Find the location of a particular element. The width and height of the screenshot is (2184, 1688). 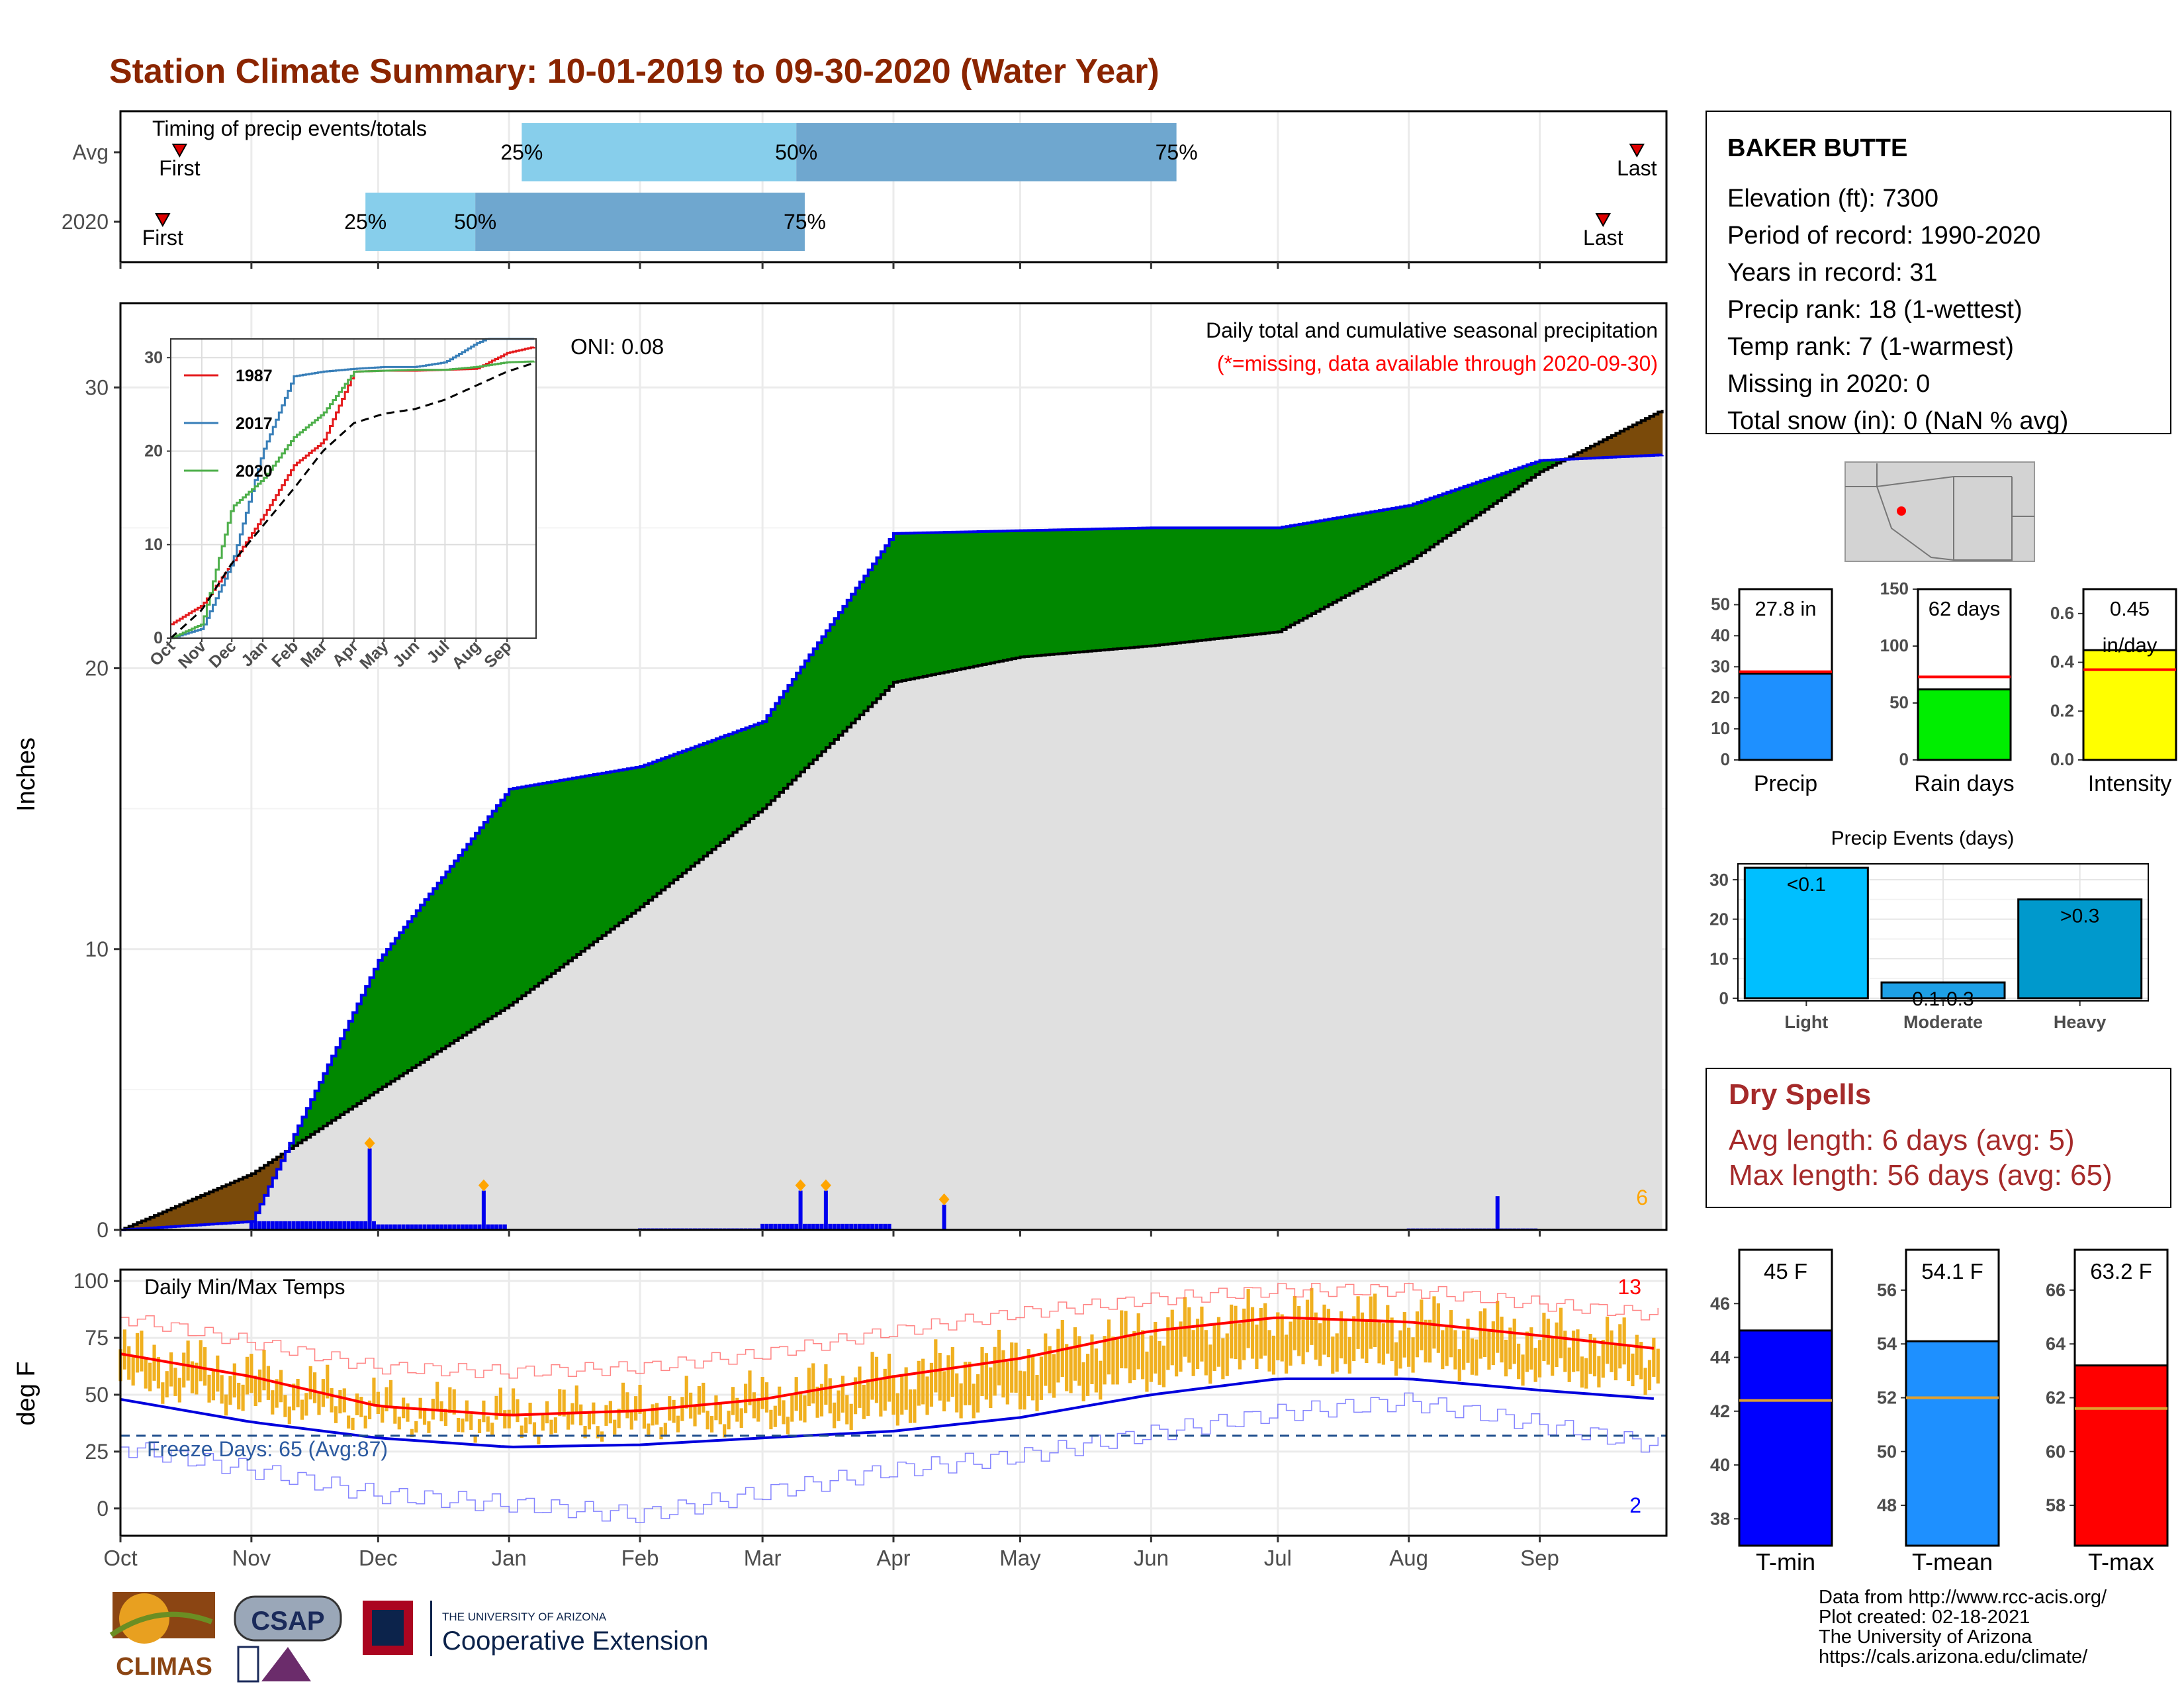

minichart-ytick-label: 40 is located at coordinates (1720, 635).